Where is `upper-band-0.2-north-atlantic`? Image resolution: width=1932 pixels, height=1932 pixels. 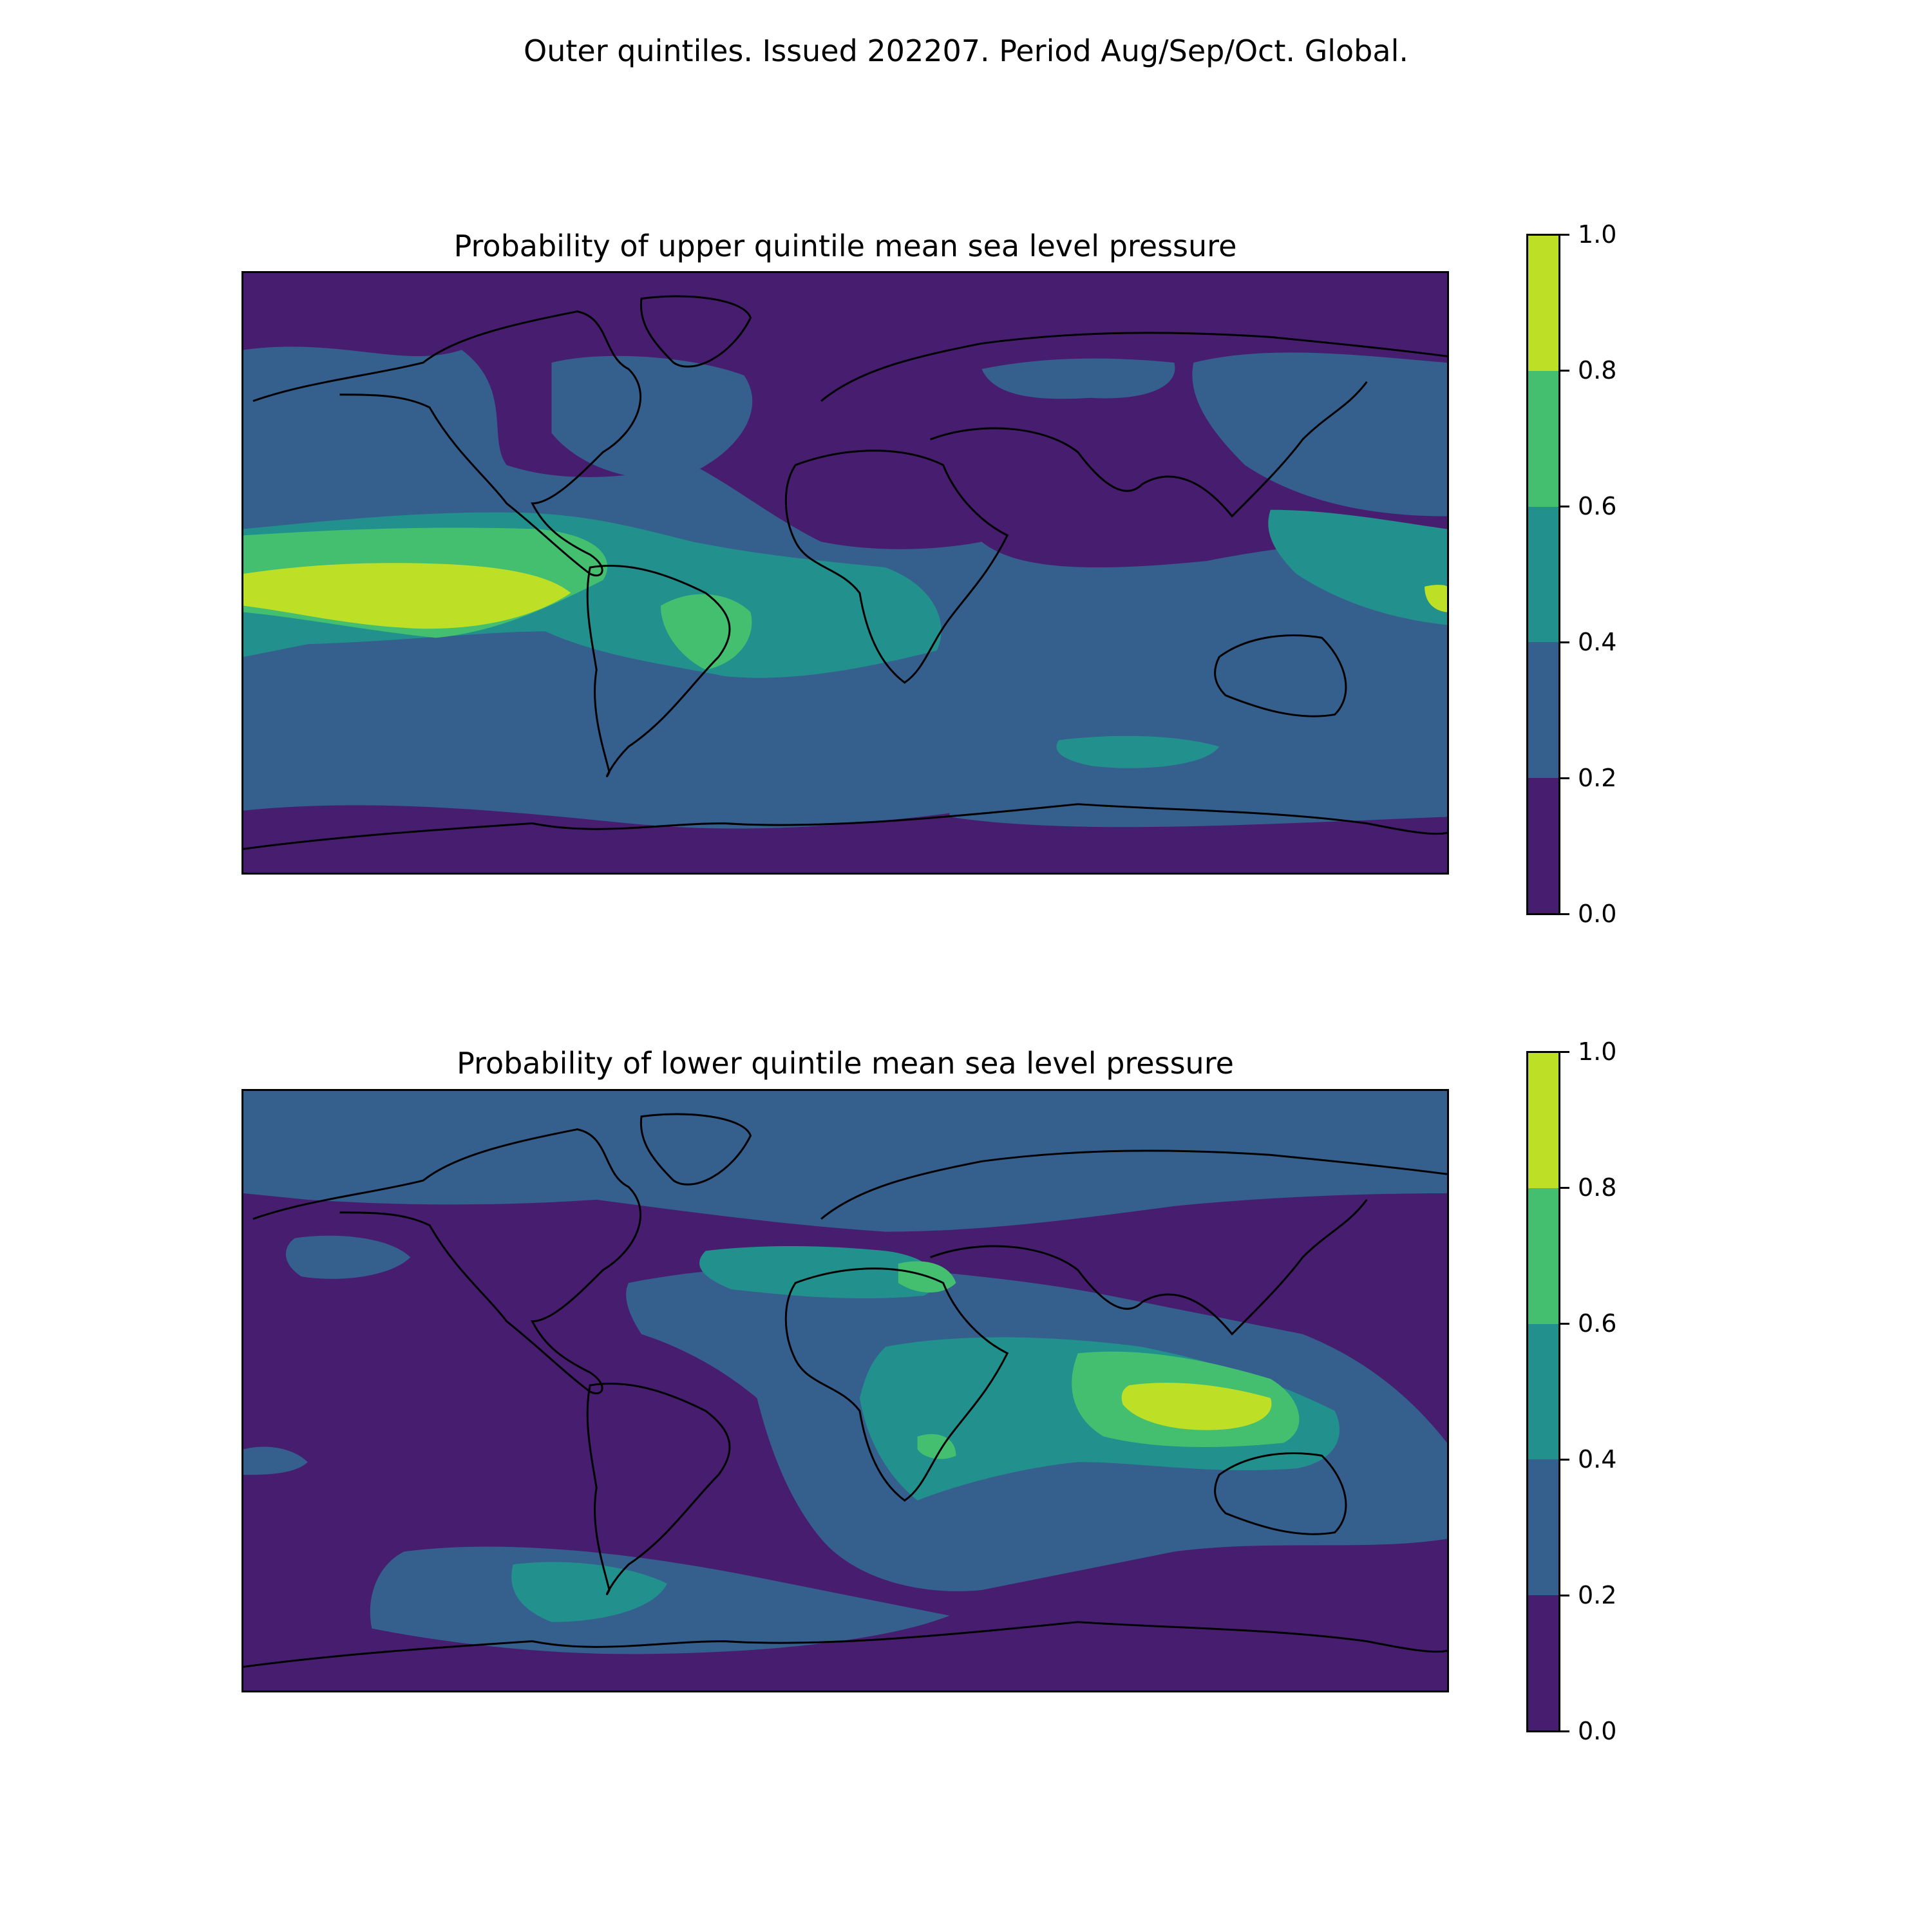 upper-band-0.2-north-atlantic is located at coordinates (652, 417).